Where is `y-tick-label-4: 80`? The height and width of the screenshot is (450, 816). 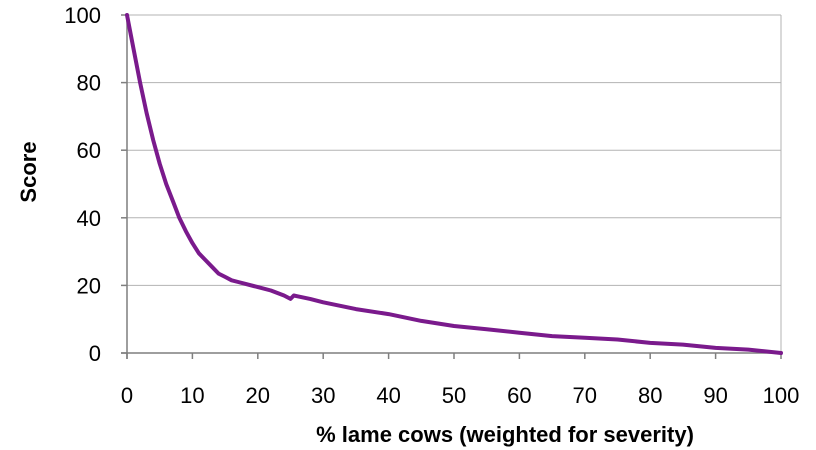 y-tick-label-4: 80 is located at coordinates (89, 83).